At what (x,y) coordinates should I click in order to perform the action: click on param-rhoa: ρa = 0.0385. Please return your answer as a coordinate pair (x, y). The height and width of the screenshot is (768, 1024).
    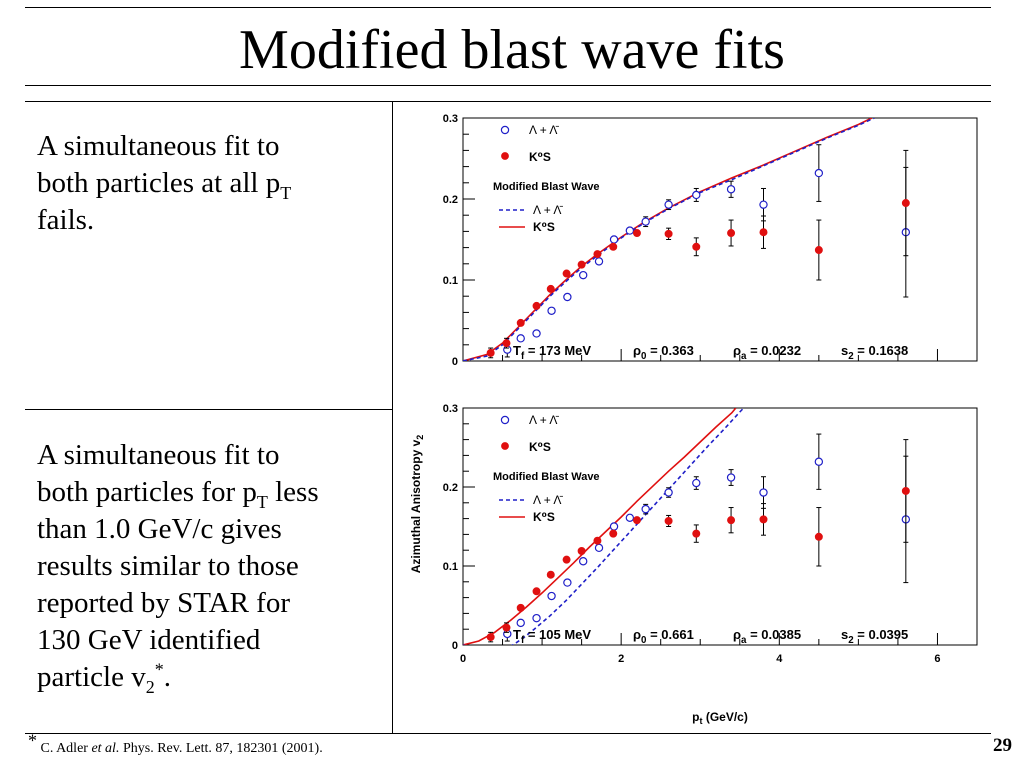
    Looking at the image, I should click on (767, 636).